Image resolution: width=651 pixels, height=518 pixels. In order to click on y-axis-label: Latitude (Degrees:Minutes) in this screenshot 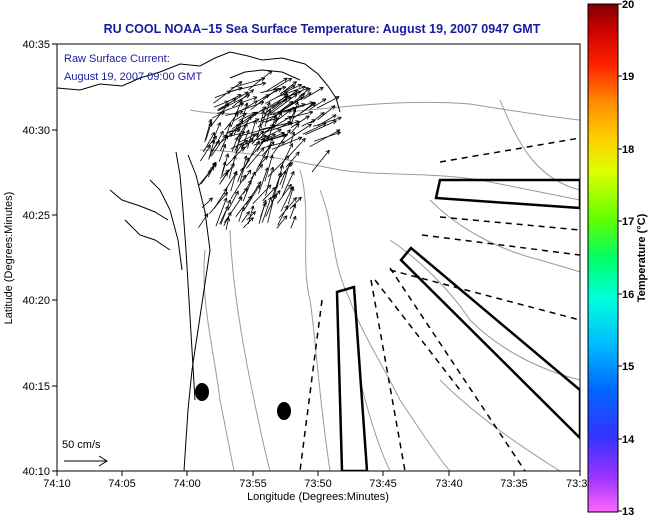, I will do `click(9, 258)`.